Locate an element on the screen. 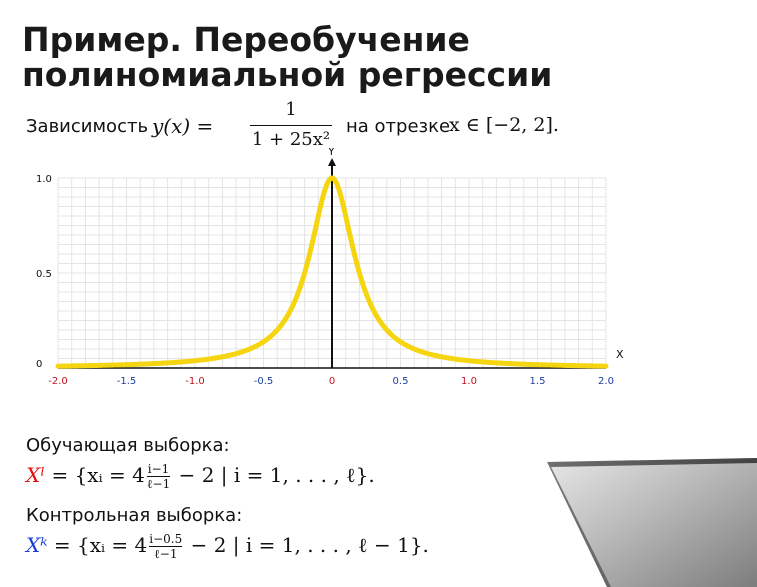 The height and width of the screenshot is (587, 757). training-pre: = {xᵢ = 4 is located at coordinates (98, 475).